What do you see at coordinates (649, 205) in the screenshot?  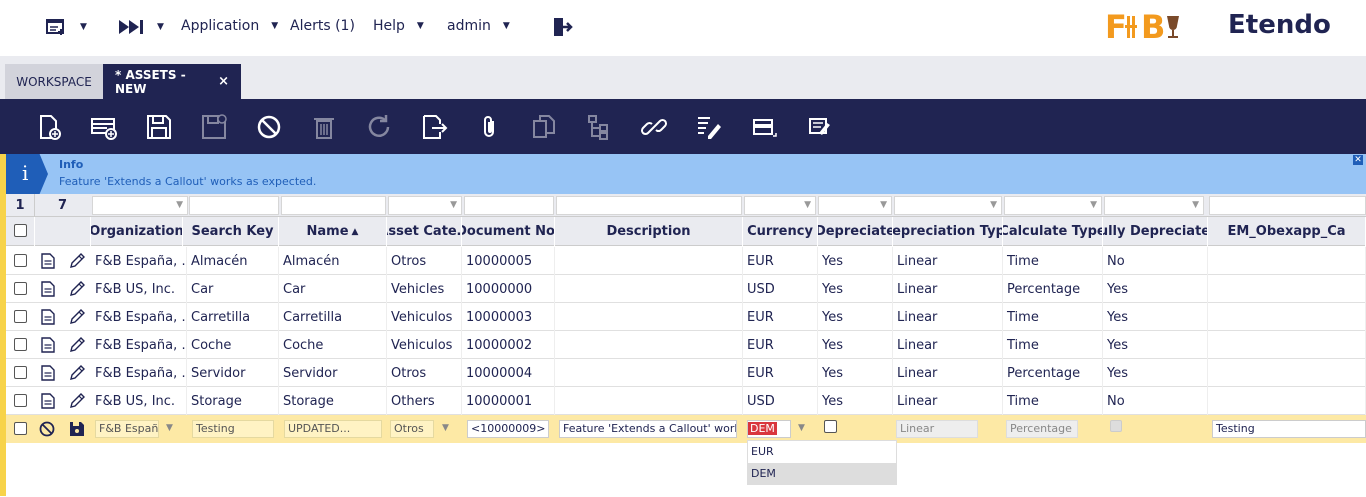 I see `filter-description` at bounding box center [649, 205].